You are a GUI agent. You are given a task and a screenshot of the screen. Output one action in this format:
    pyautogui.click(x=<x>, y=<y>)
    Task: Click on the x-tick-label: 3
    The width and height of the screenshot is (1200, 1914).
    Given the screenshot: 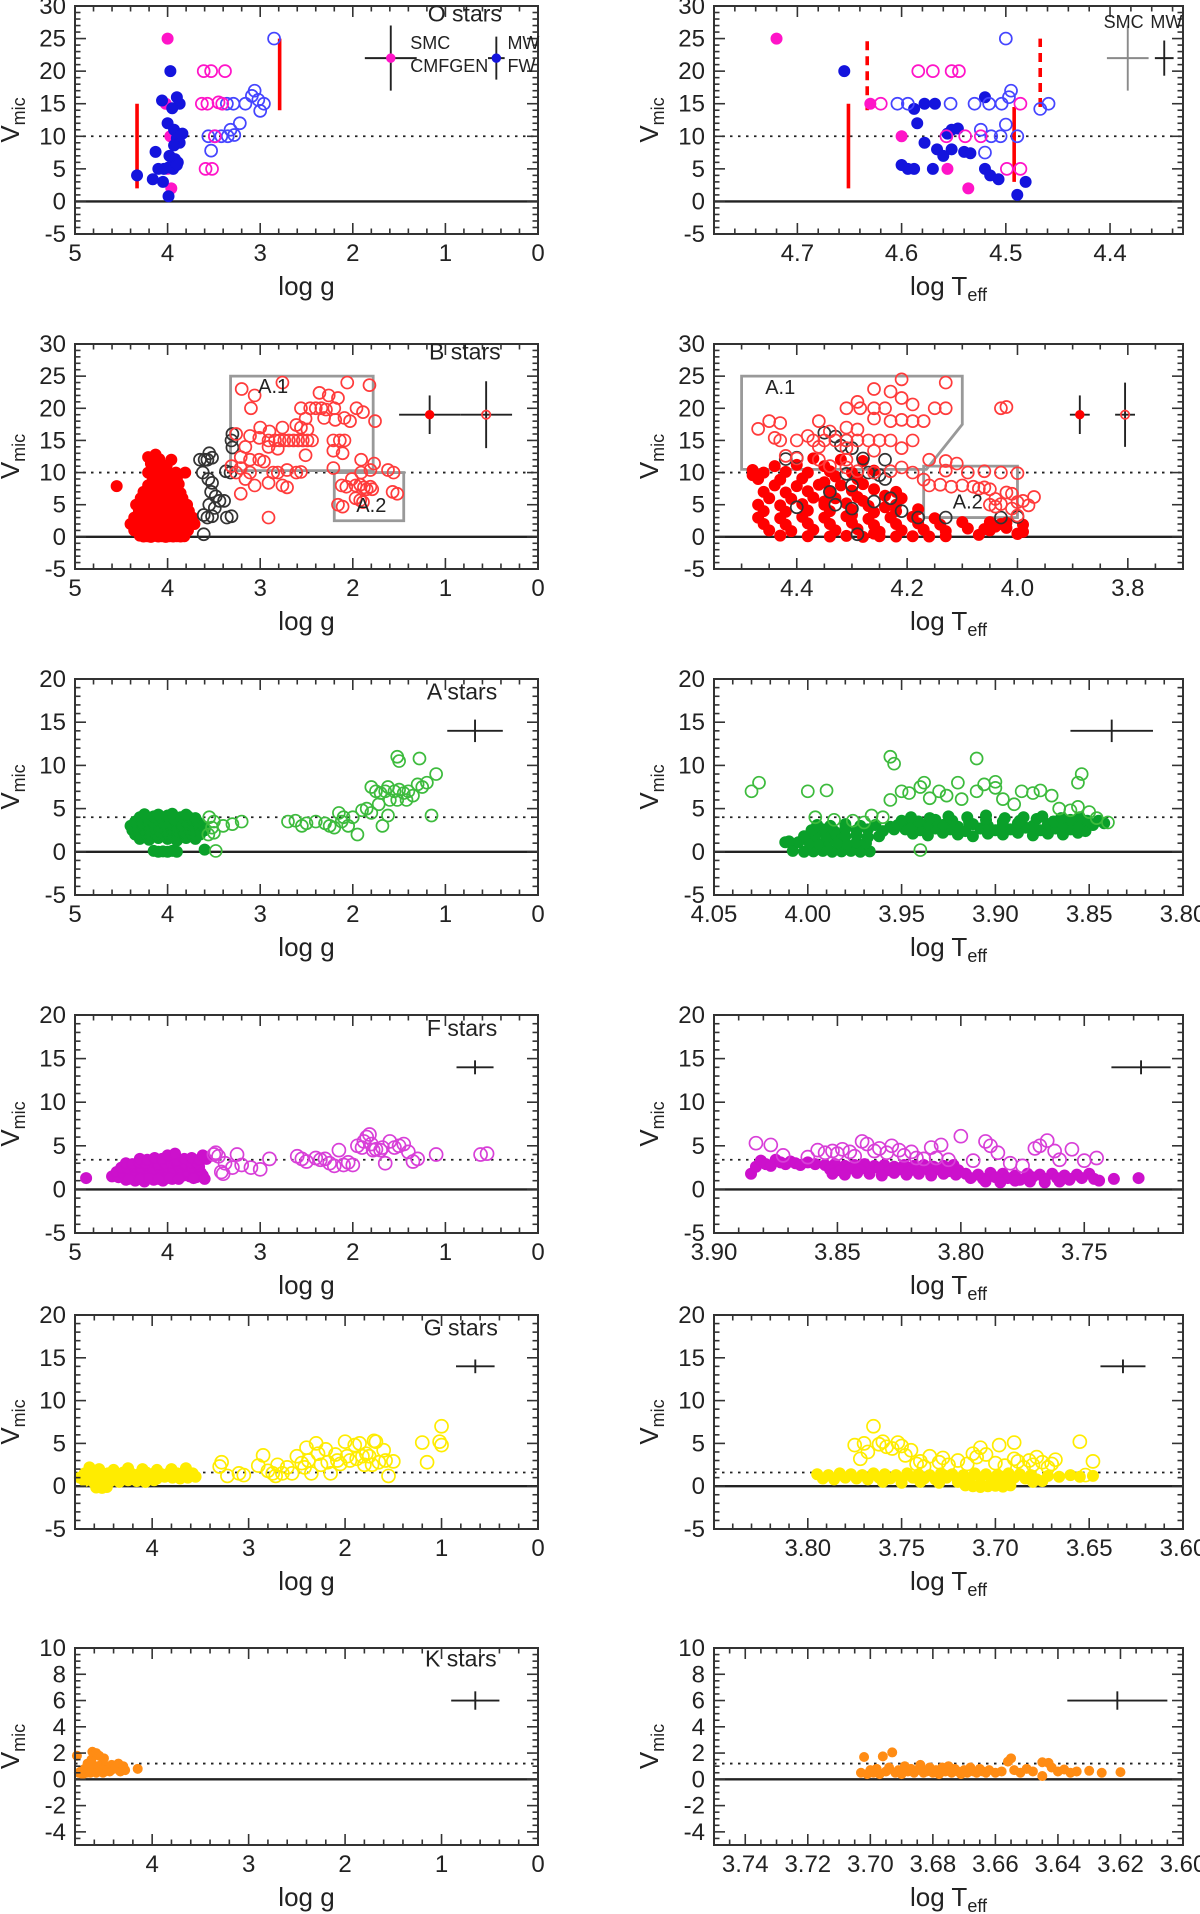 What is the action you would take?
    pyautogui.click(x=260, y=588)
    